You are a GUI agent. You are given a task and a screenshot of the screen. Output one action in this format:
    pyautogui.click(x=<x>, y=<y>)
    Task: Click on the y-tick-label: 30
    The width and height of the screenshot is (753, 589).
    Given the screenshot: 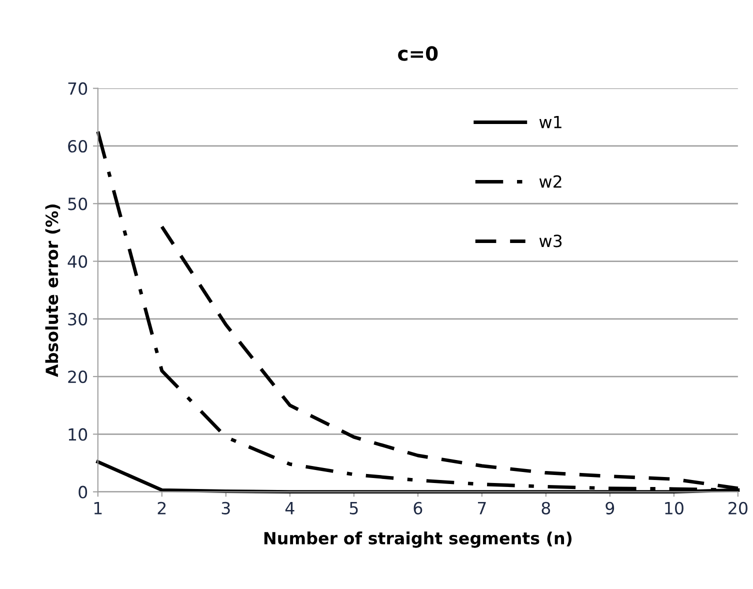 What is the action you would take?
    pyautogui.click(x=78, y=319)
    